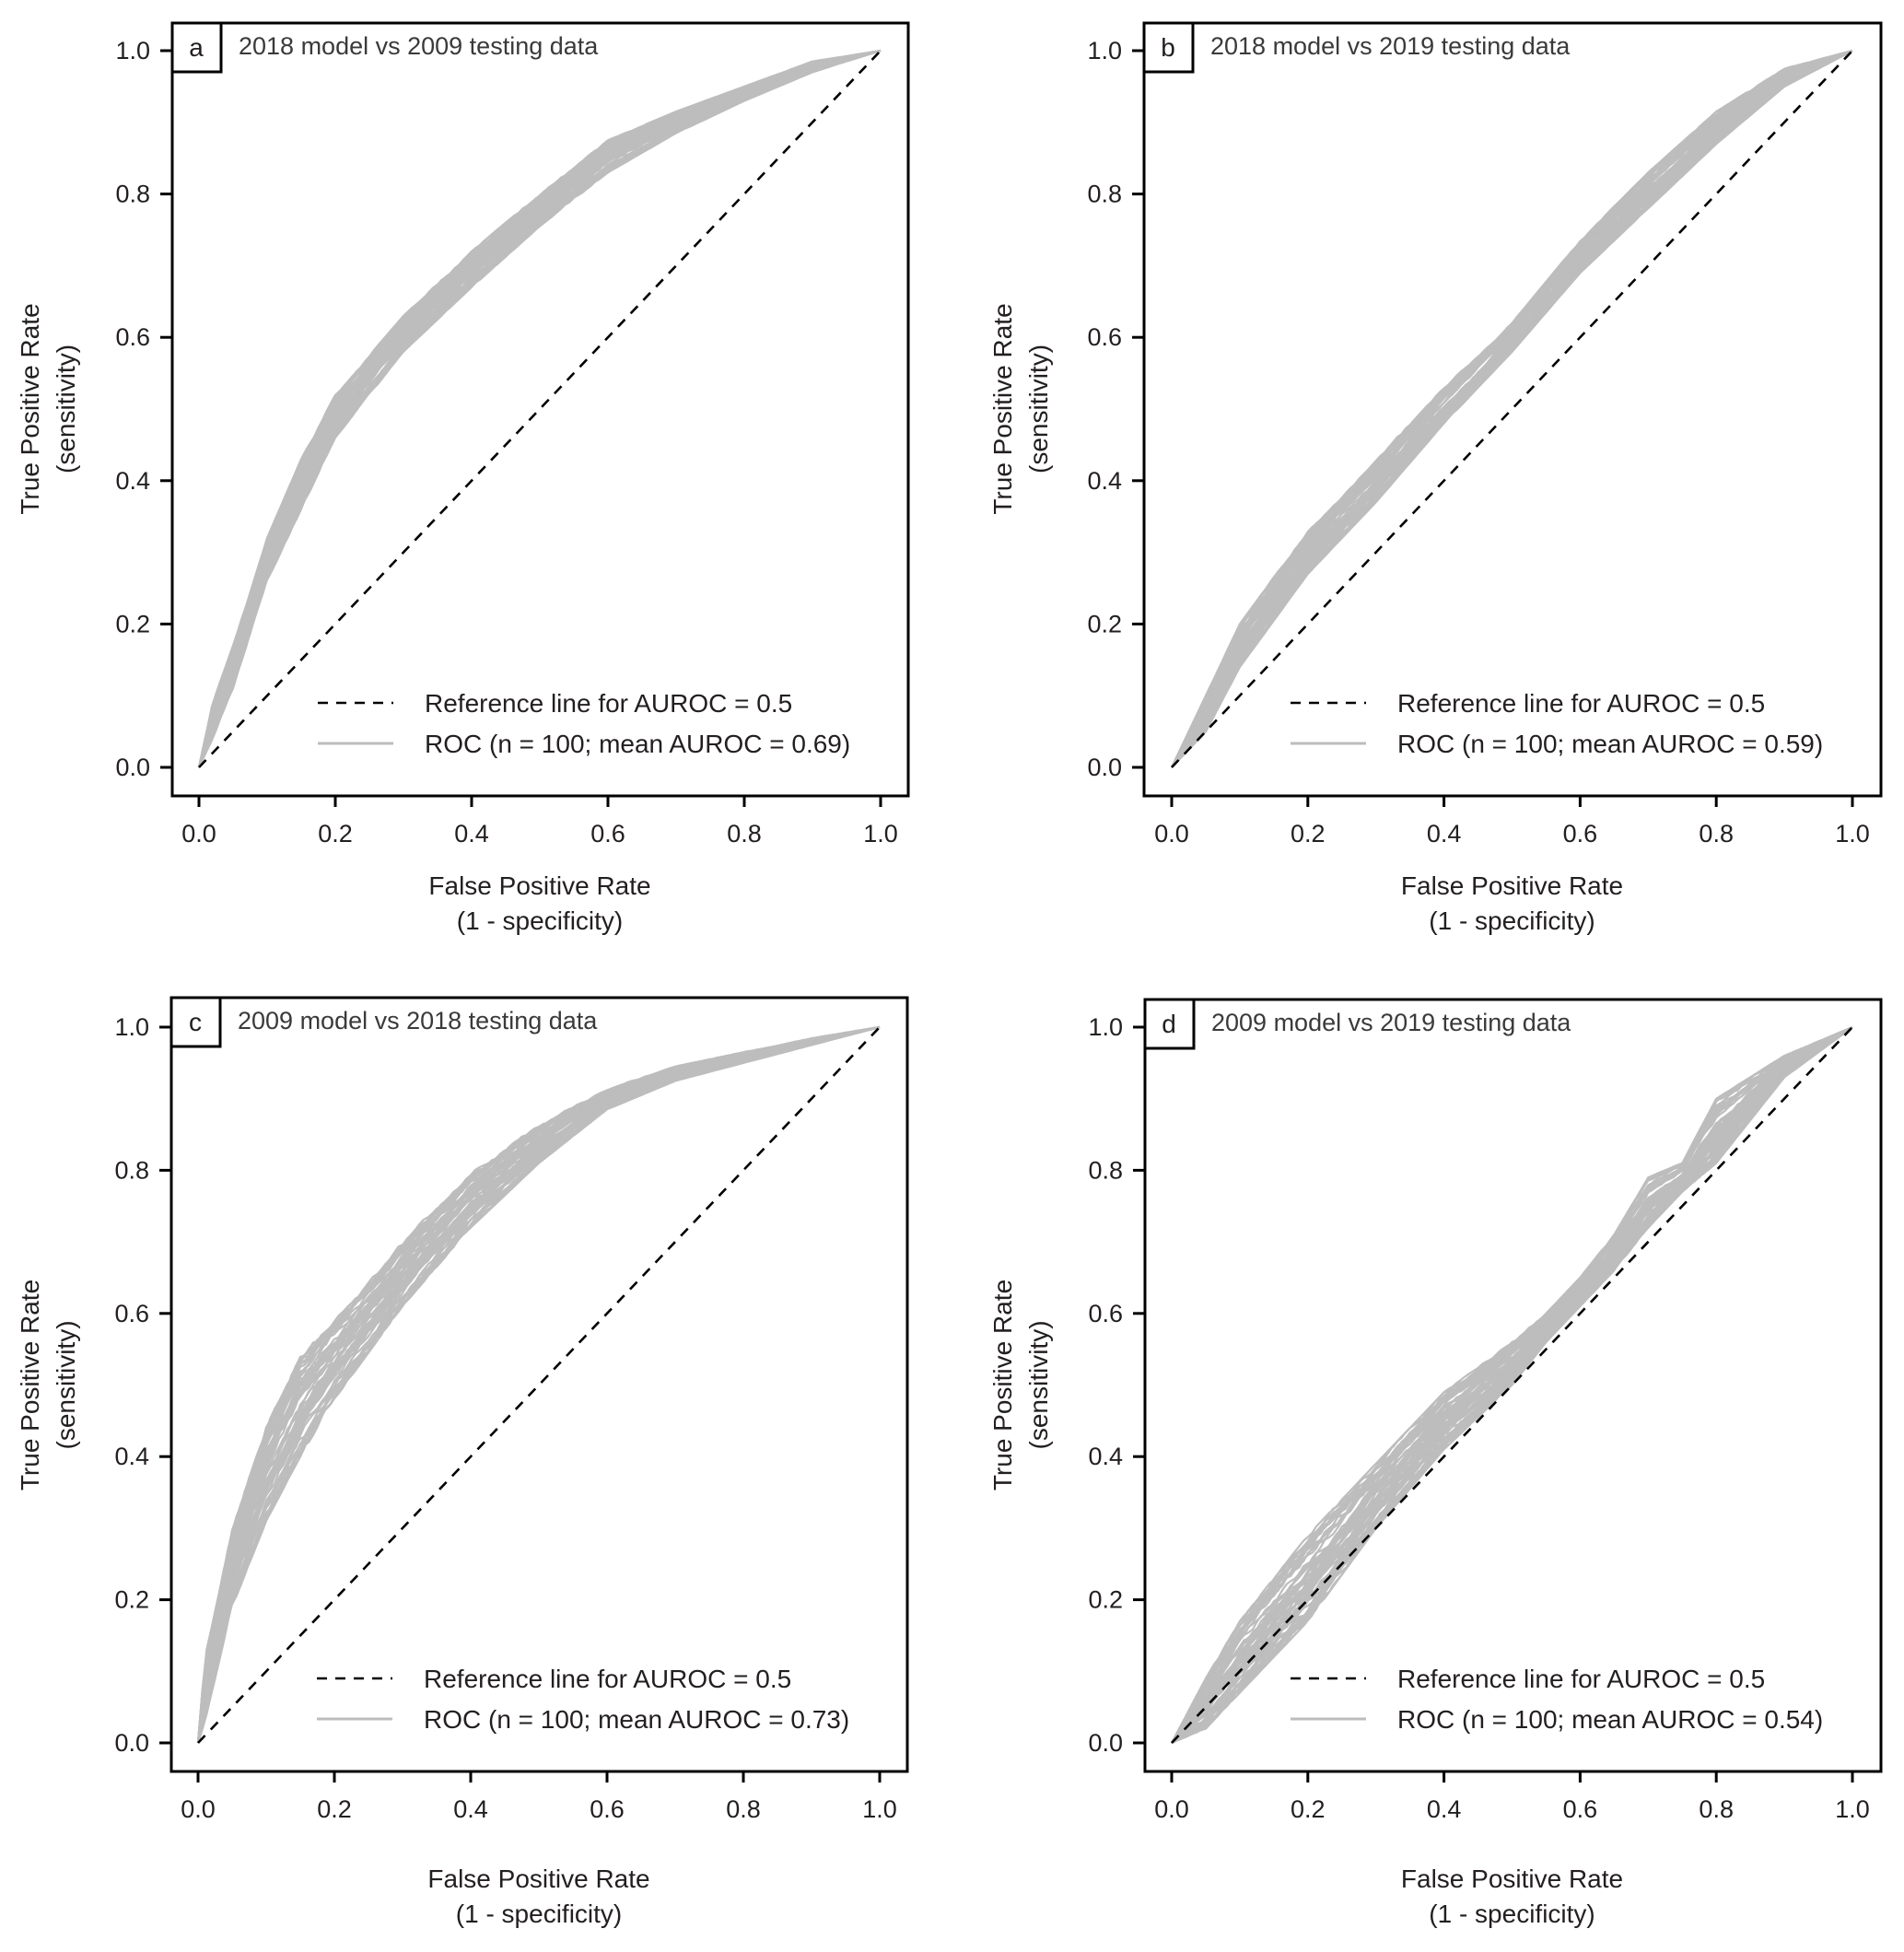  I want to click on legend-roc-label: ROC (n = 100; mean AUROC = 0.73), so click(636, 1720).